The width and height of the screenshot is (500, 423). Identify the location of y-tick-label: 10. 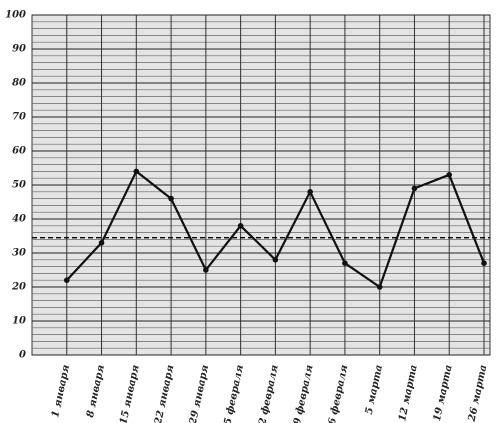
(19, 321).